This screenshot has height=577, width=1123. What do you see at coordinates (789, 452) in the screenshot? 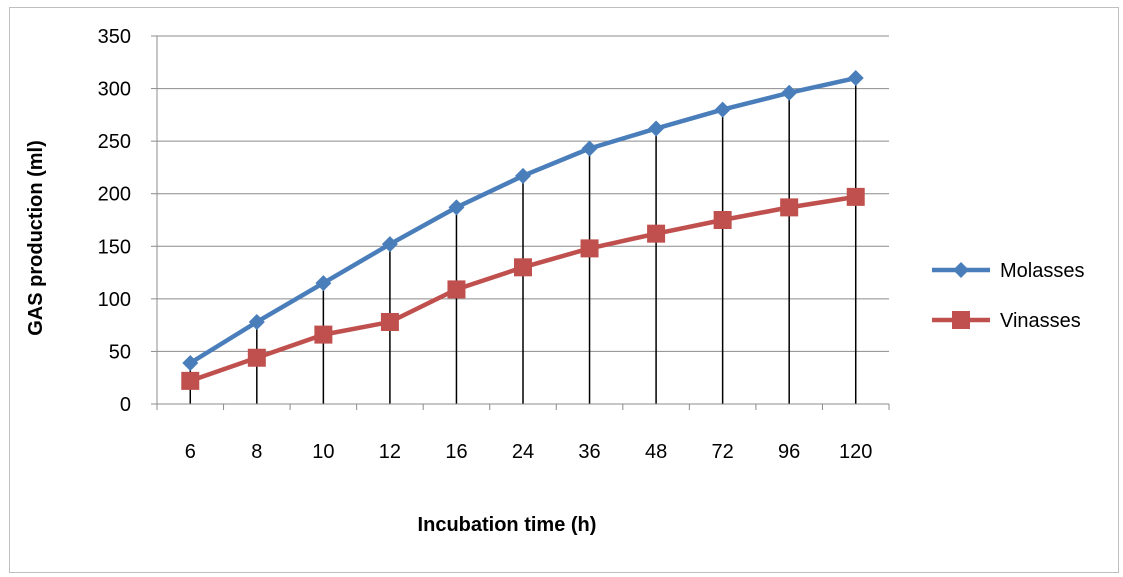
I see `x-tick-label: 96` at bounding box center [789, 452].